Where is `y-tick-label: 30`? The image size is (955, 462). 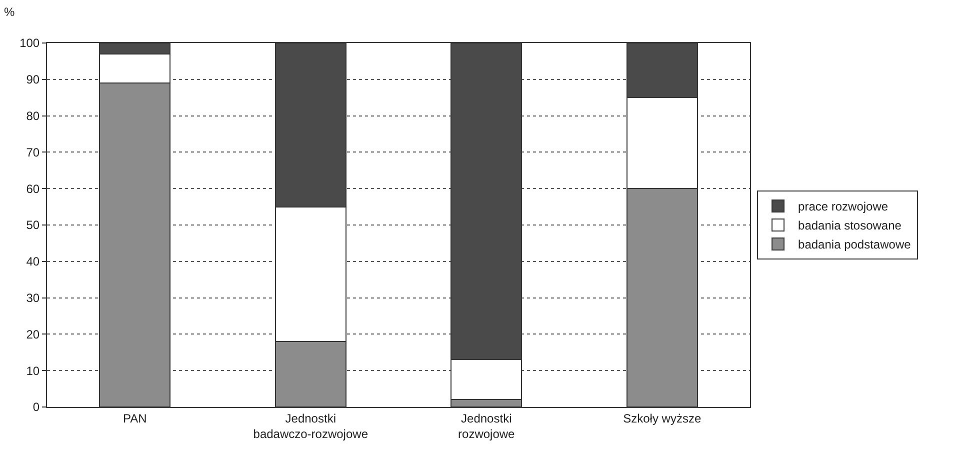
y-tick-label: 30 is located at coordinates (33, 298).